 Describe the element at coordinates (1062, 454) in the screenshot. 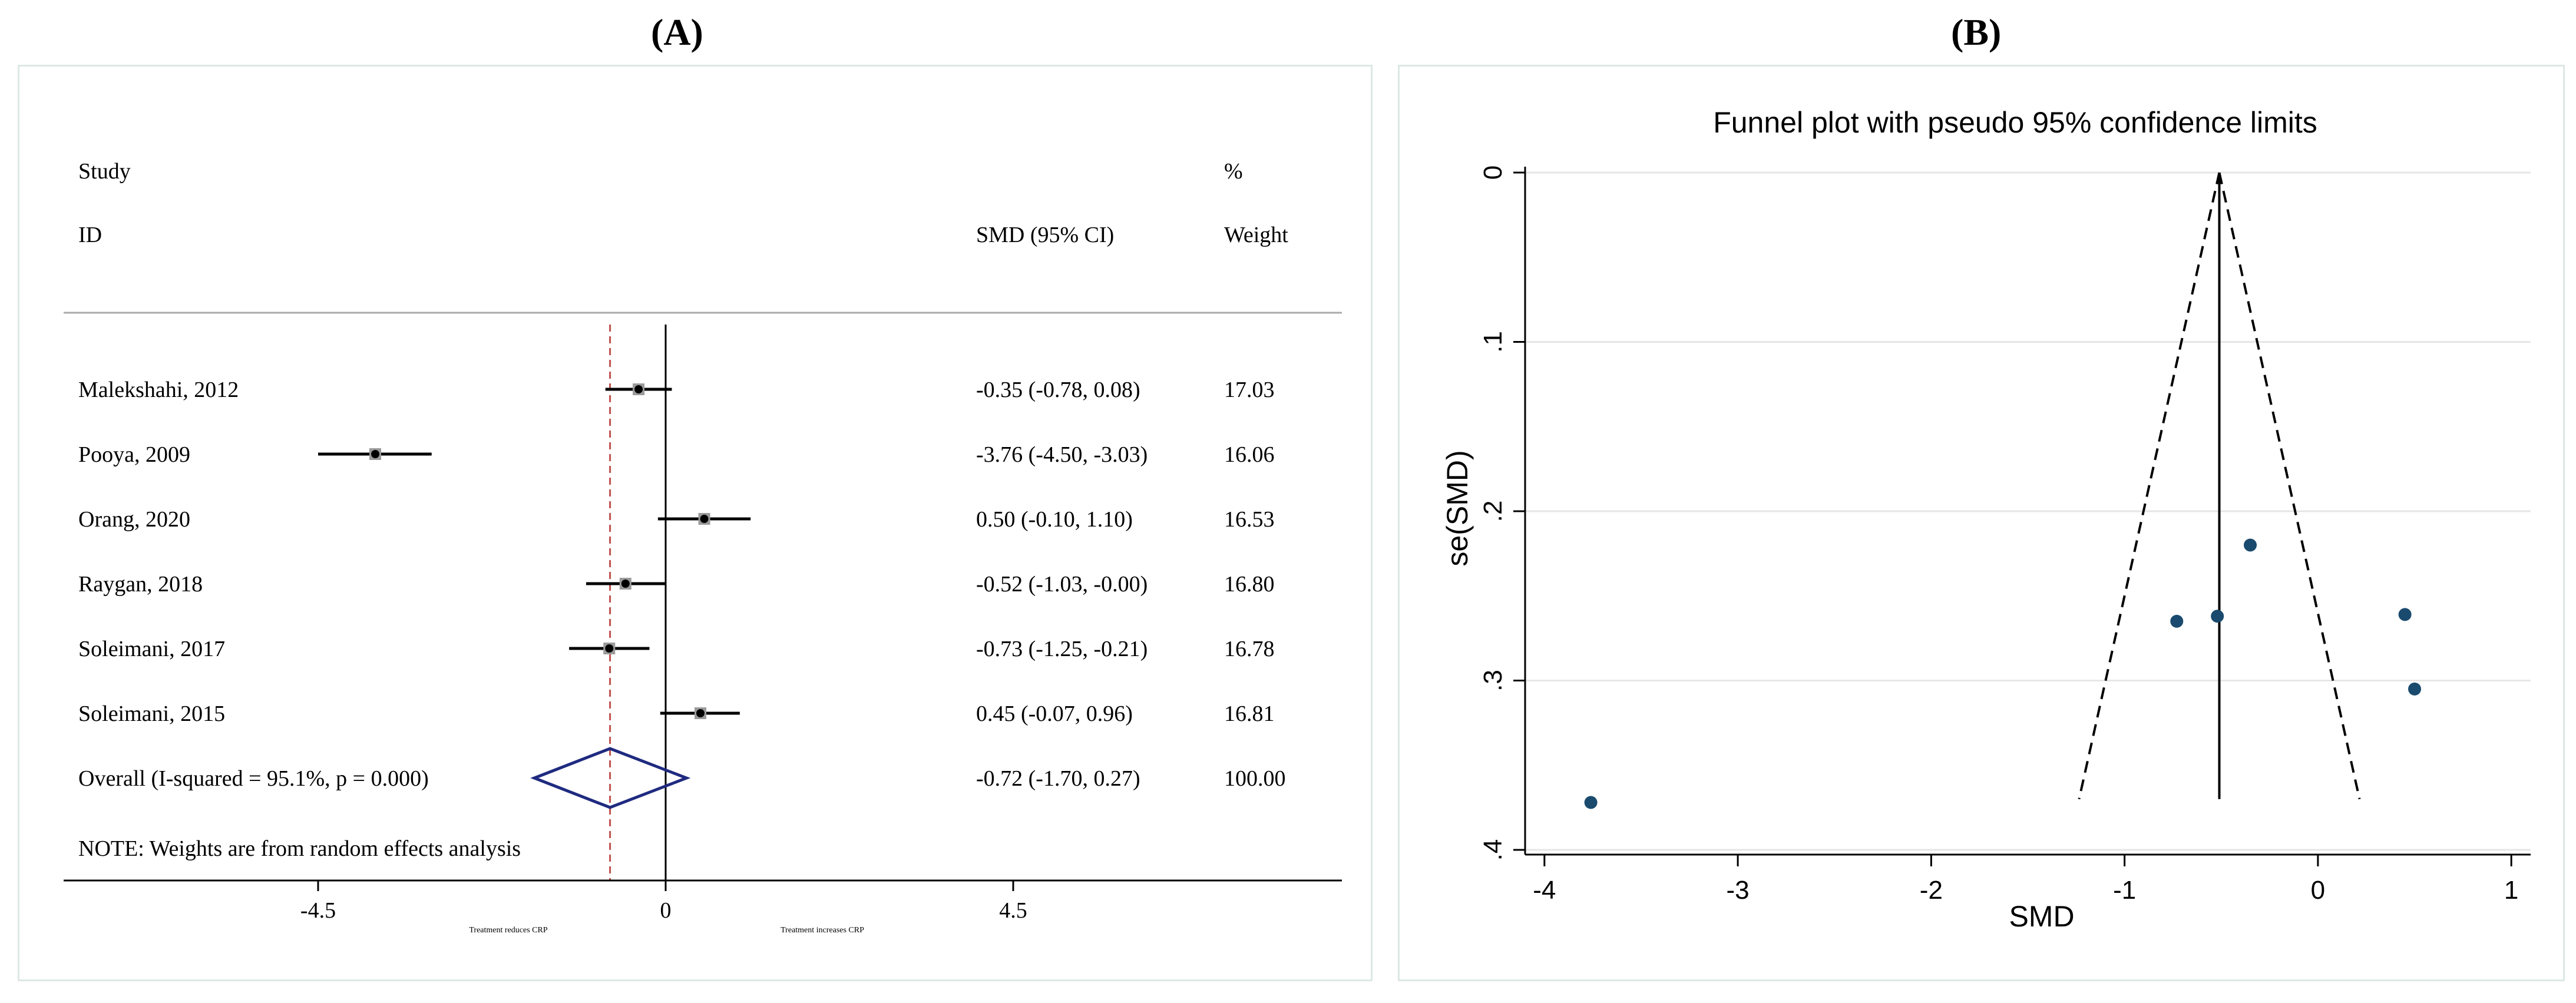

I see `study-ci-text: -3.76 (-4.50, -3.03)` at that location.